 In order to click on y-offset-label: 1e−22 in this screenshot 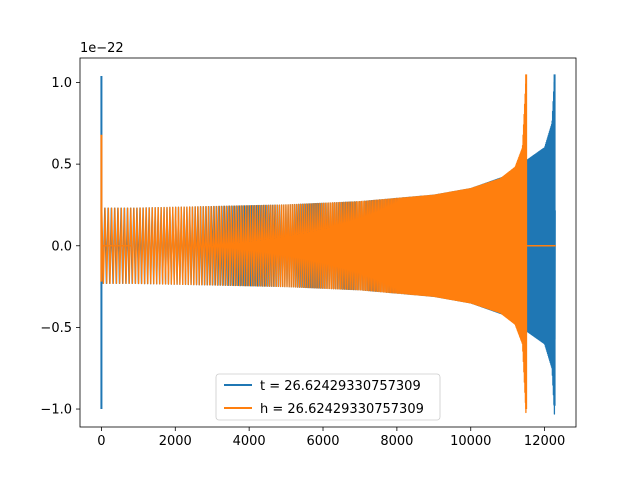, I will do `click(102, 48)`.